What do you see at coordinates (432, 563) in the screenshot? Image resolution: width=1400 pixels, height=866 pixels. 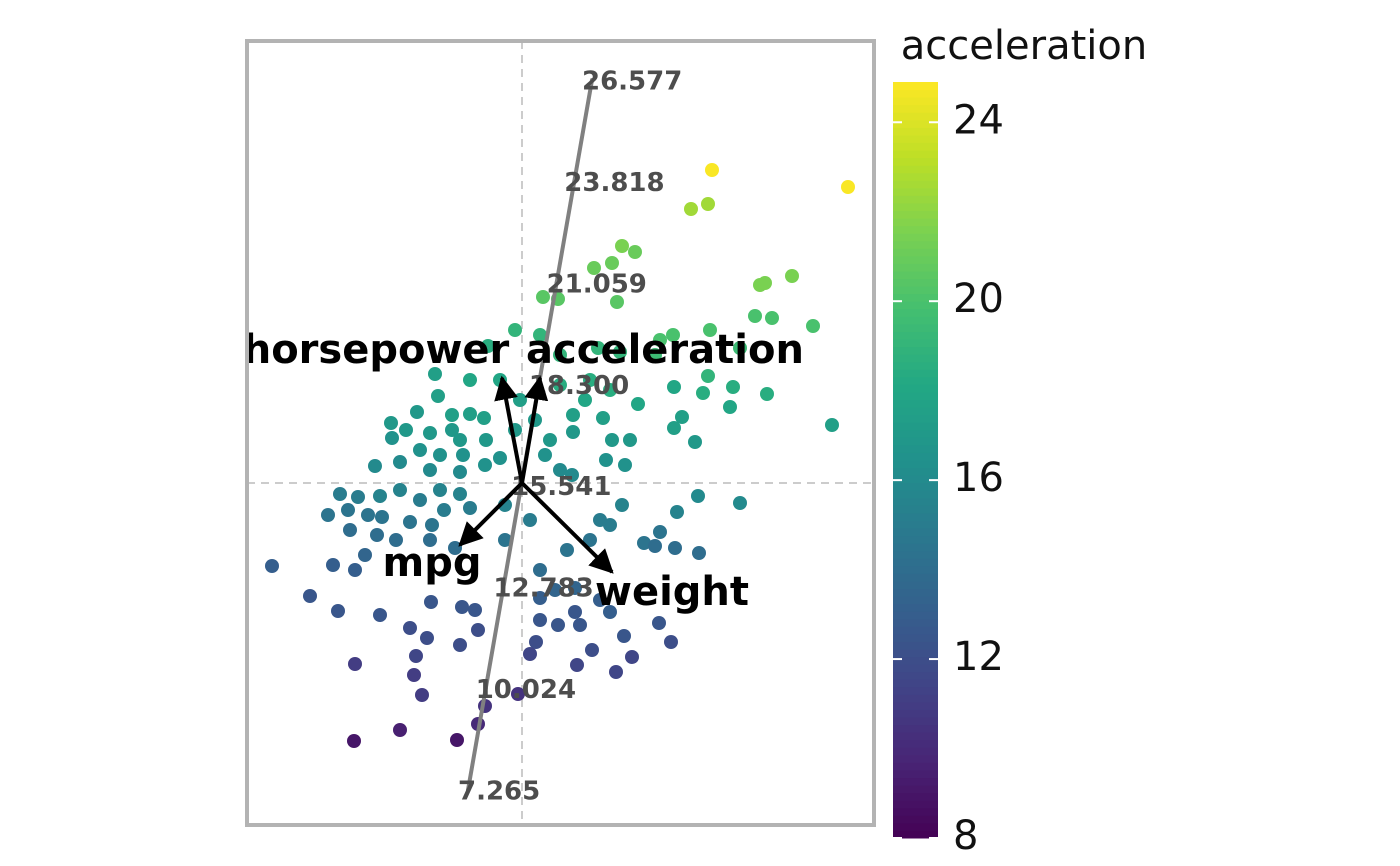 I see `loading-label: mpg` at bounding box center [432, 563].